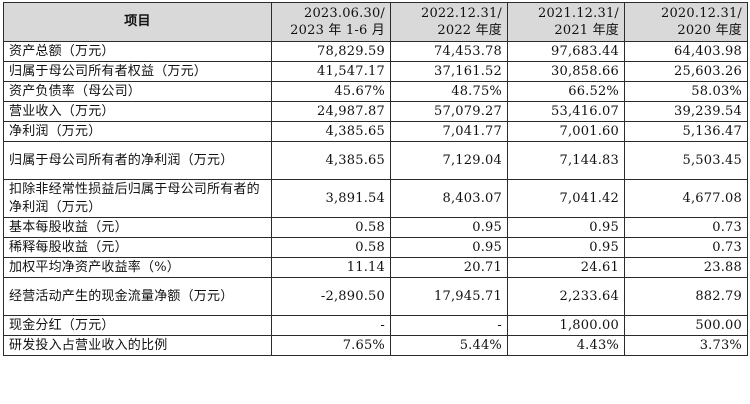  I want to click on cell-value: 7,144.83, so click(566, 160).